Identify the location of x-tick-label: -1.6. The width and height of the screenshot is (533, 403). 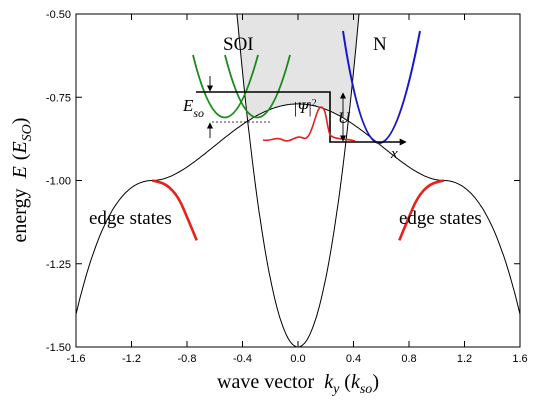
(76, 359).